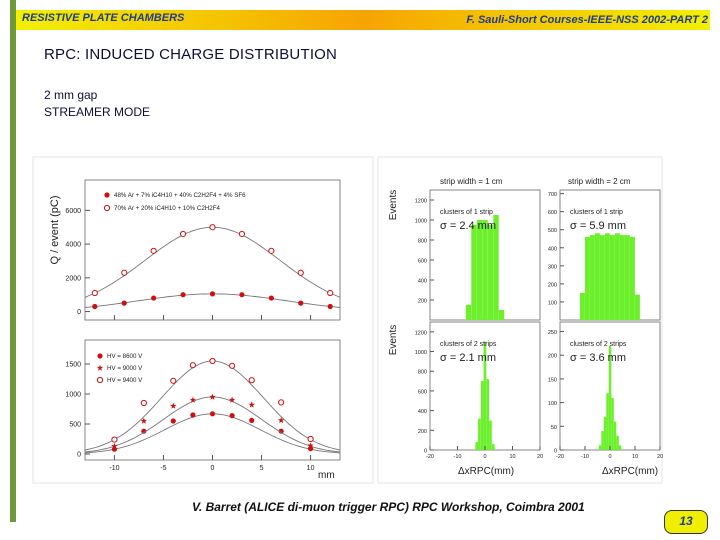  Describe the element at coordinates (75, 425) in the screenshot. I see `lower-y-tick-label: 500` at that location.